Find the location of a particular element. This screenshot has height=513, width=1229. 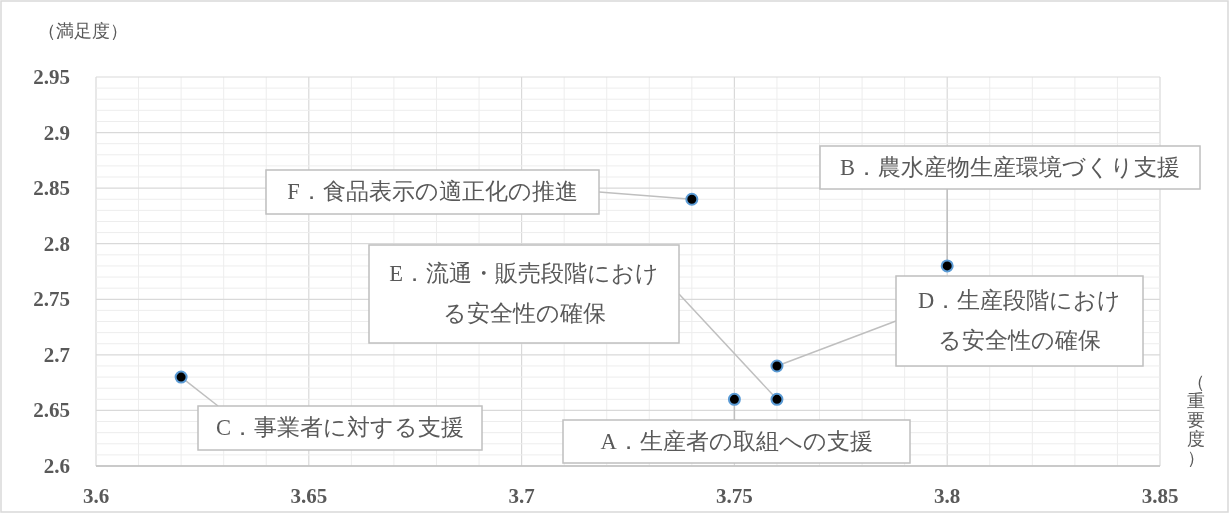

y-tick-label: 2.85 is located at coordinates (51, 188).